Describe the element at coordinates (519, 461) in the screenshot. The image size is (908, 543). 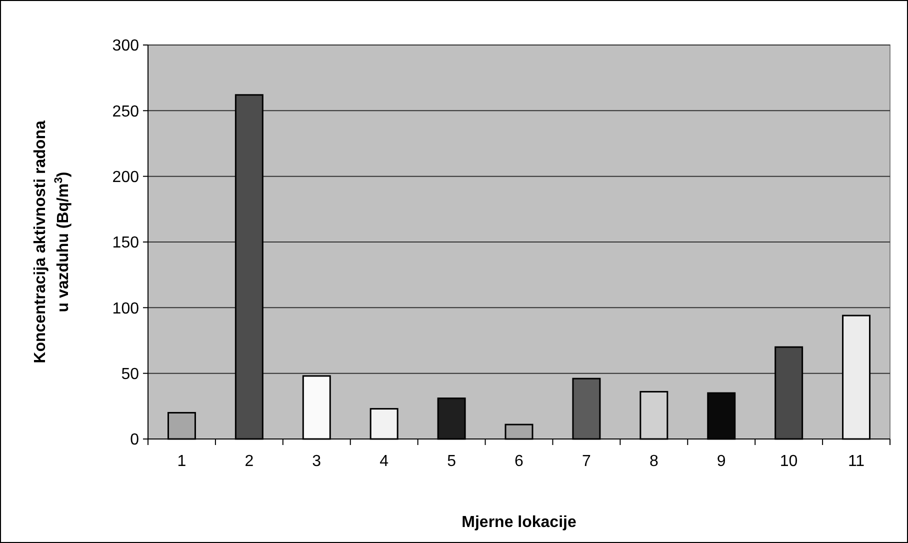
I see `x-tick-label: 6` at that location.